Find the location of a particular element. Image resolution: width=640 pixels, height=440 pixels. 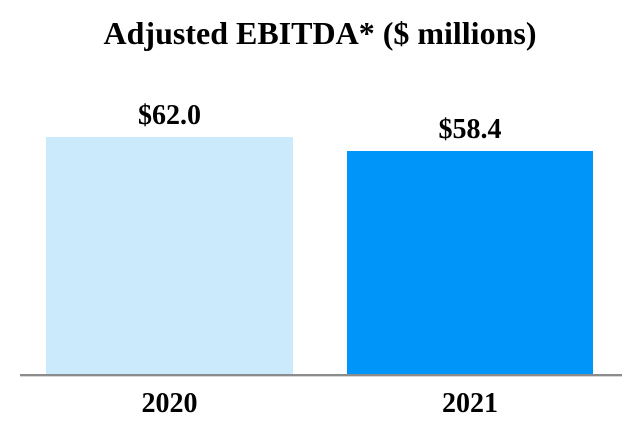

x-axis-label-2020: 2020 is located at coordinates (169, 403).